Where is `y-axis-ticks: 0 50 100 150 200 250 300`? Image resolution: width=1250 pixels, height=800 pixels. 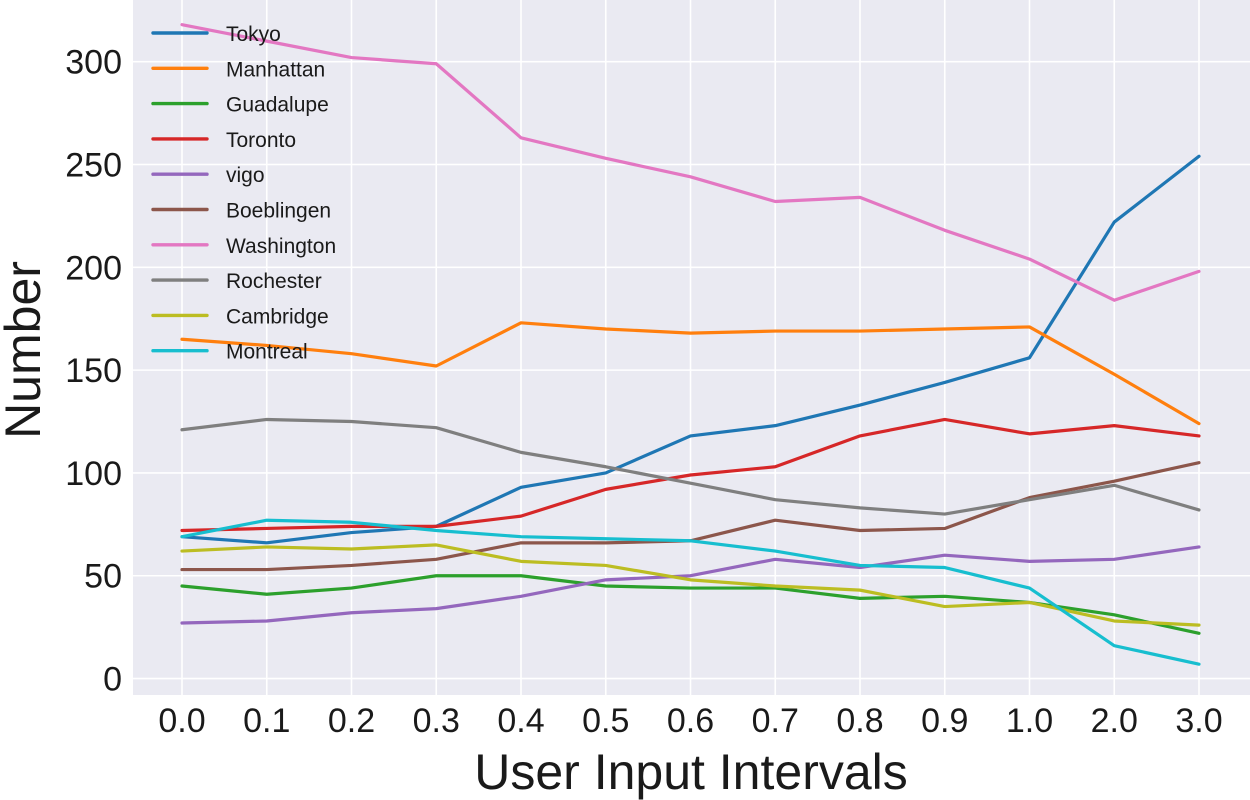 y-axis-ticks: 0 50 100 150 200 250 300 is located at coordinates (93, 371).